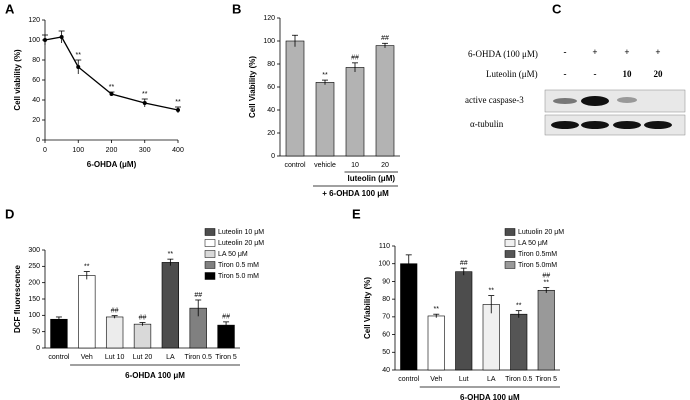 The width and height of the screenshot is (690, 400). I want to click on legend-label: Luteolin 20 μM, so click(241, 243).